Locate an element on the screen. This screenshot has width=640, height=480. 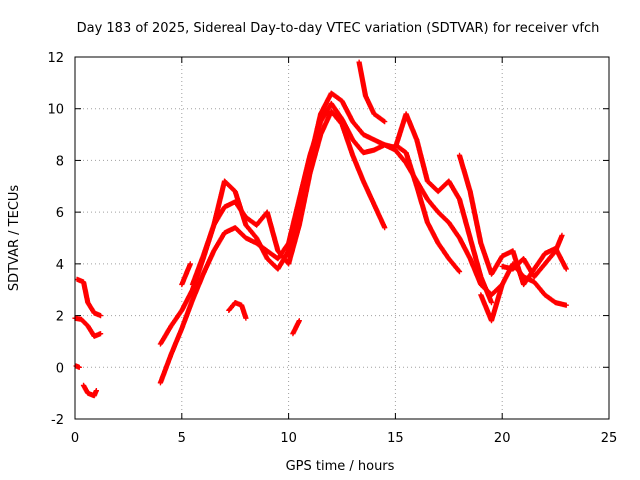
series-track-l is located at coordinates (427, 208).